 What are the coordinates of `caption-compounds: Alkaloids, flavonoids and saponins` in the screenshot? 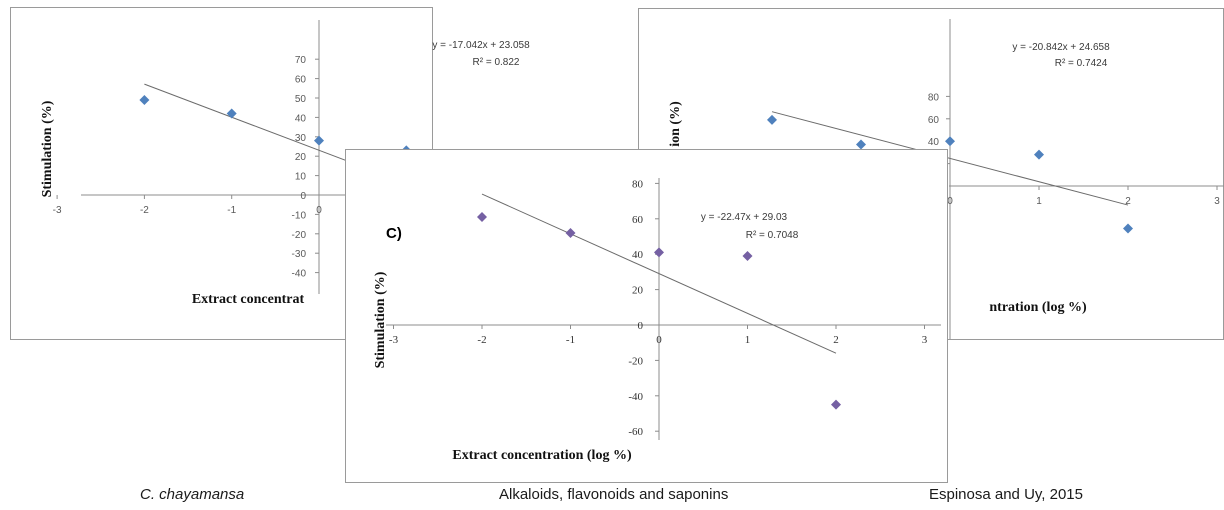 It's located at (614, 494).